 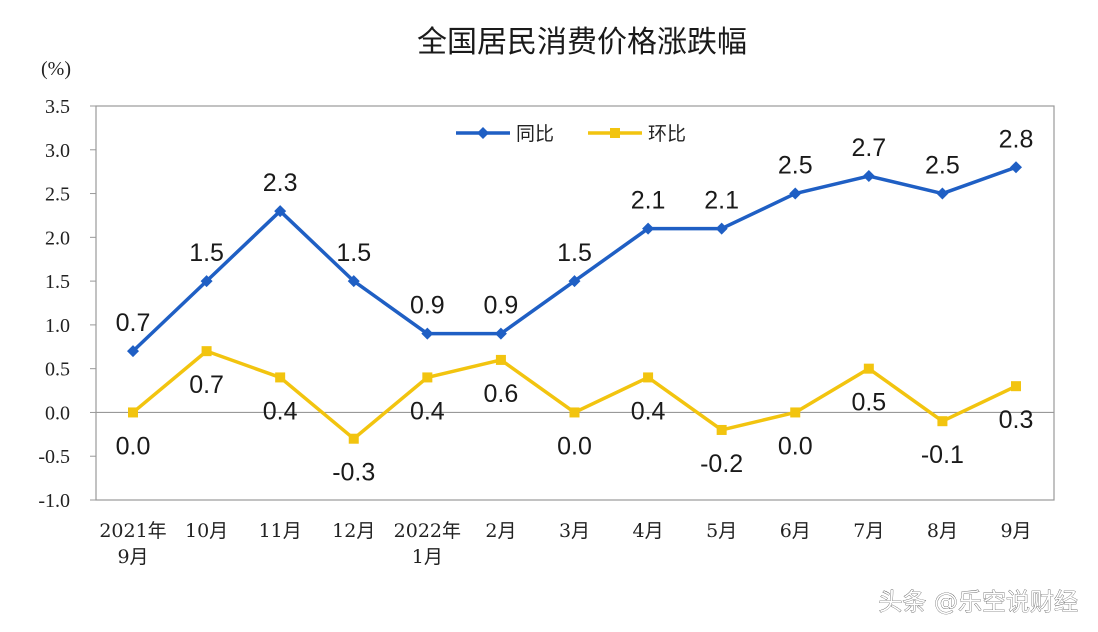 I want to click on x-tick-label: 9月, so click(x=1015, y=531).